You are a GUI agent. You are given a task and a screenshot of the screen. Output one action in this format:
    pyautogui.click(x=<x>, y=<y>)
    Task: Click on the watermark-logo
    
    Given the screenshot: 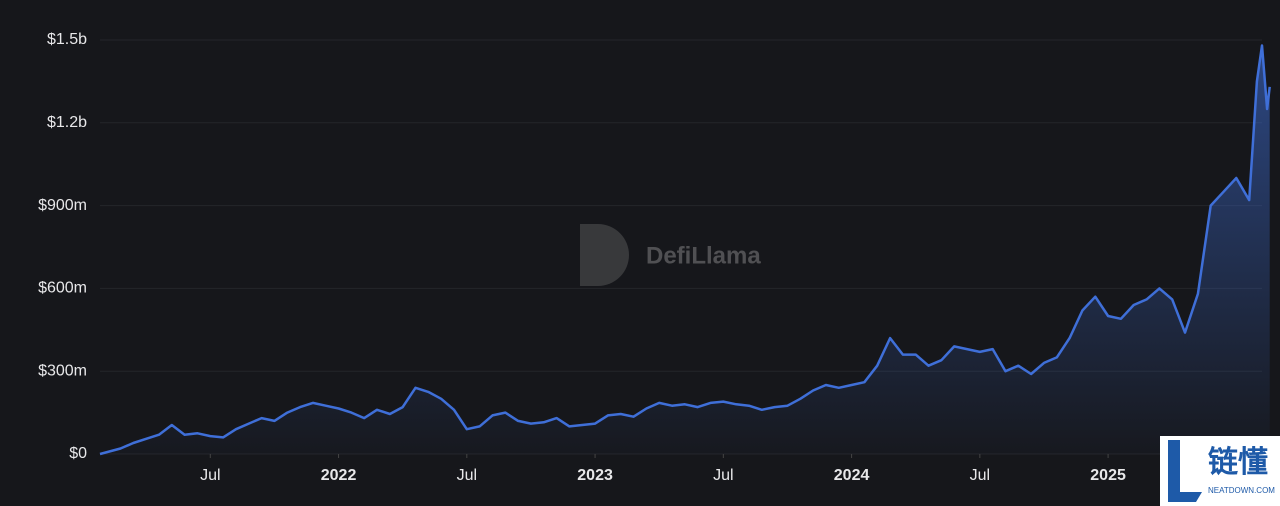 What is the action you would take?
    pyautogui.click(x=604, y=255)
    